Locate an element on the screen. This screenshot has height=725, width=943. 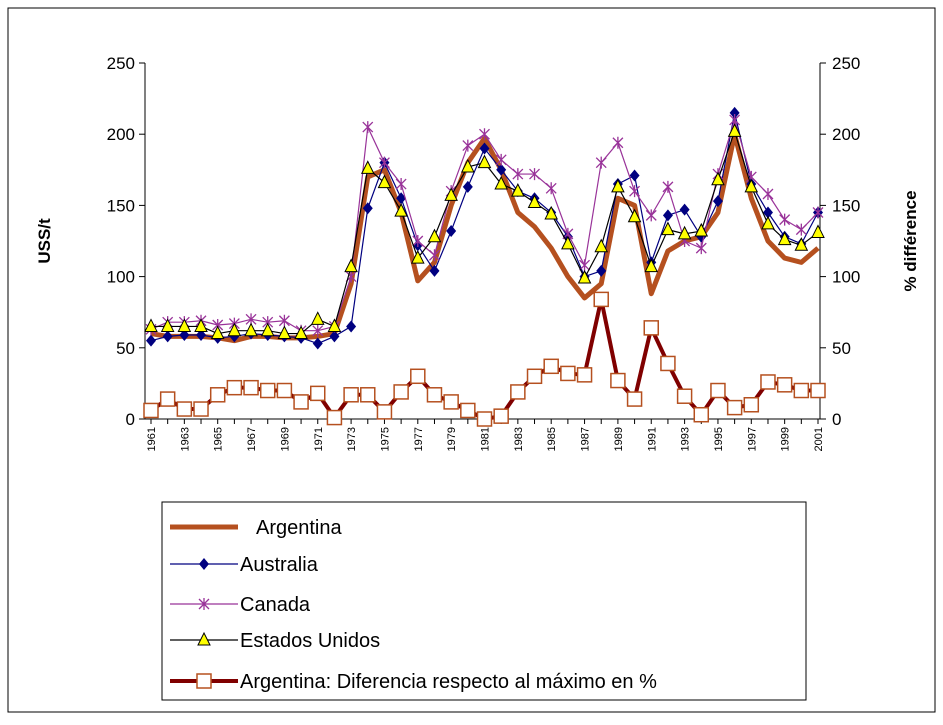
y2-tick-label: 0 is located at coordinates (836, 419).